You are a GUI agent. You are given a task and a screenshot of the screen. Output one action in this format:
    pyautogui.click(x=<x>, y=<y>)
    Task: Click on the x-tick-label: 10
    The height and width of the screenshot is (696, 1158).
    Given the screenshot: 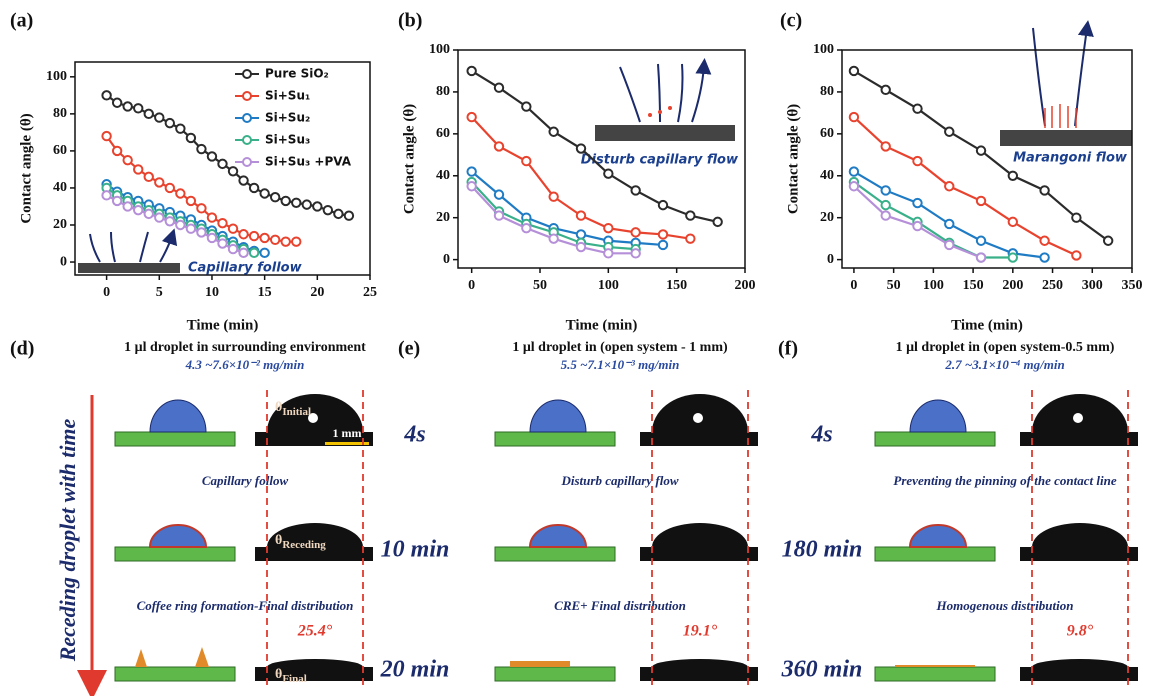 What is the action you would take?
    pyautogui.click(x=212, y=292)
    